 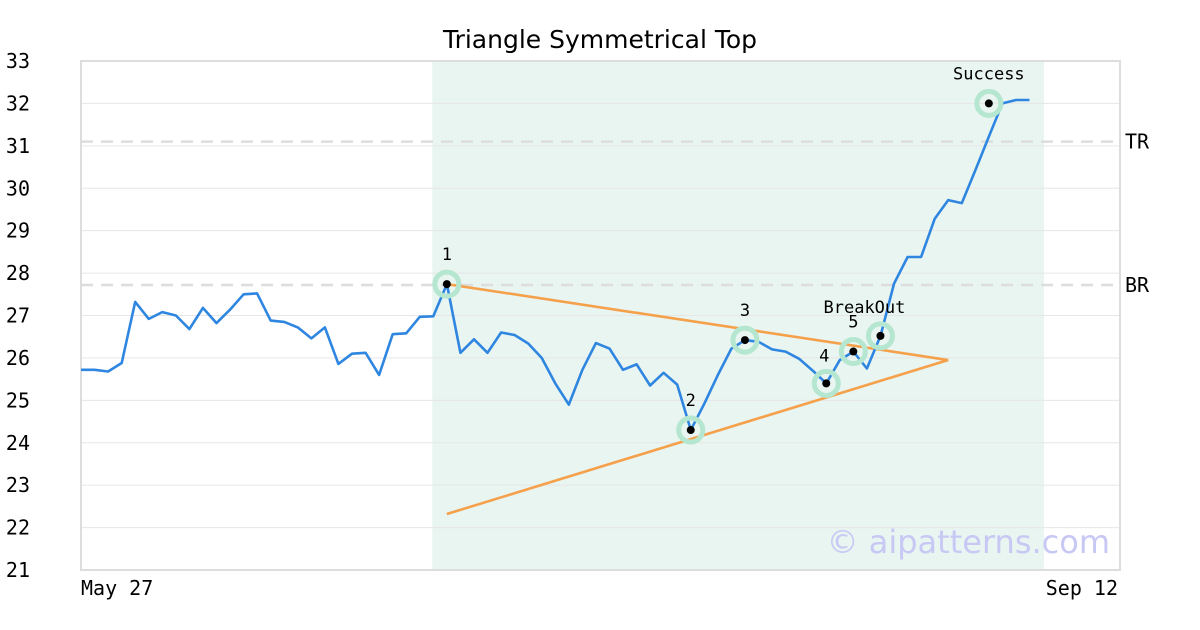 What do you see at coordinates (18, 61) in the screenshot?
I see `y-tick-label: 33` at bounding box center [18, 61].